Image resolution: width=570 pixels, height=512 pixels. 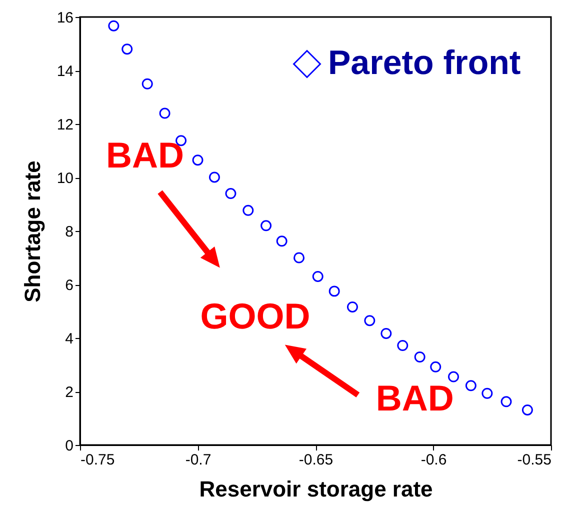 I want to click on x-tick-label: -0.75, so click(x=97, y=460).